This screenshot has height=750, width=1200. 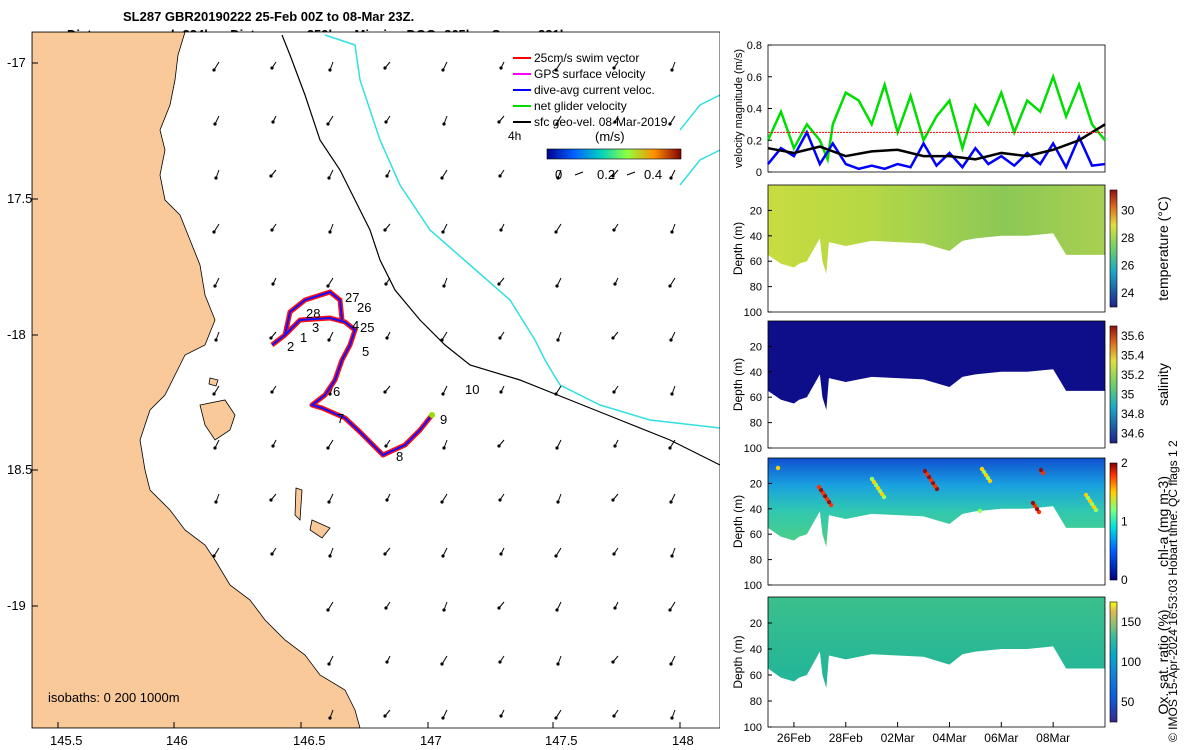 What do you see at coordinates (1133, 414) in the screenshot?
I see `colorbar-tick: 34.8` at bounding box center [1133, 414].